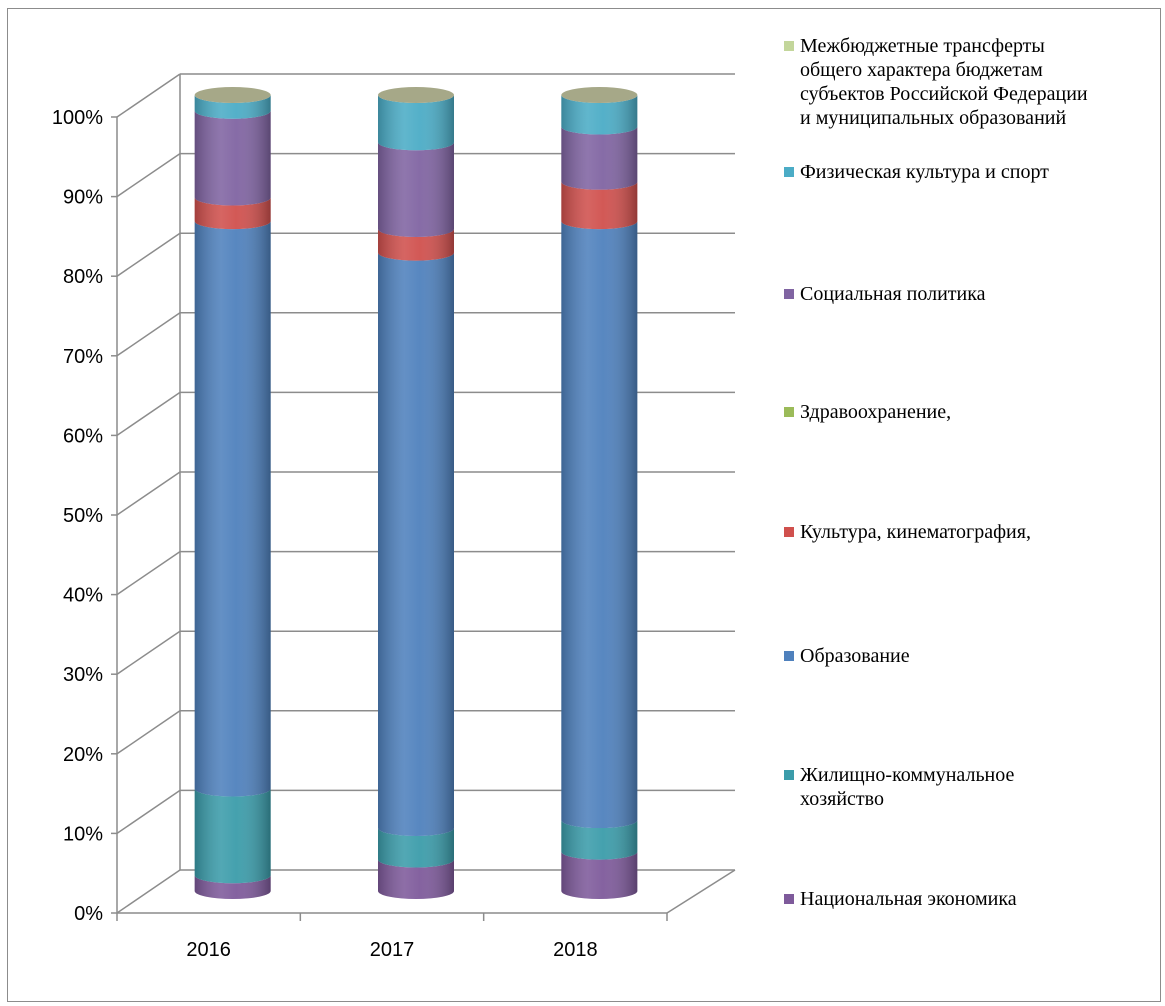 The width and height of the screenshot is (1165, 1006). What do you see at coordinates (876, 412) in the screenshot?
I see `legend-label: Здравоохранение,` at bounding box center [876, 412].